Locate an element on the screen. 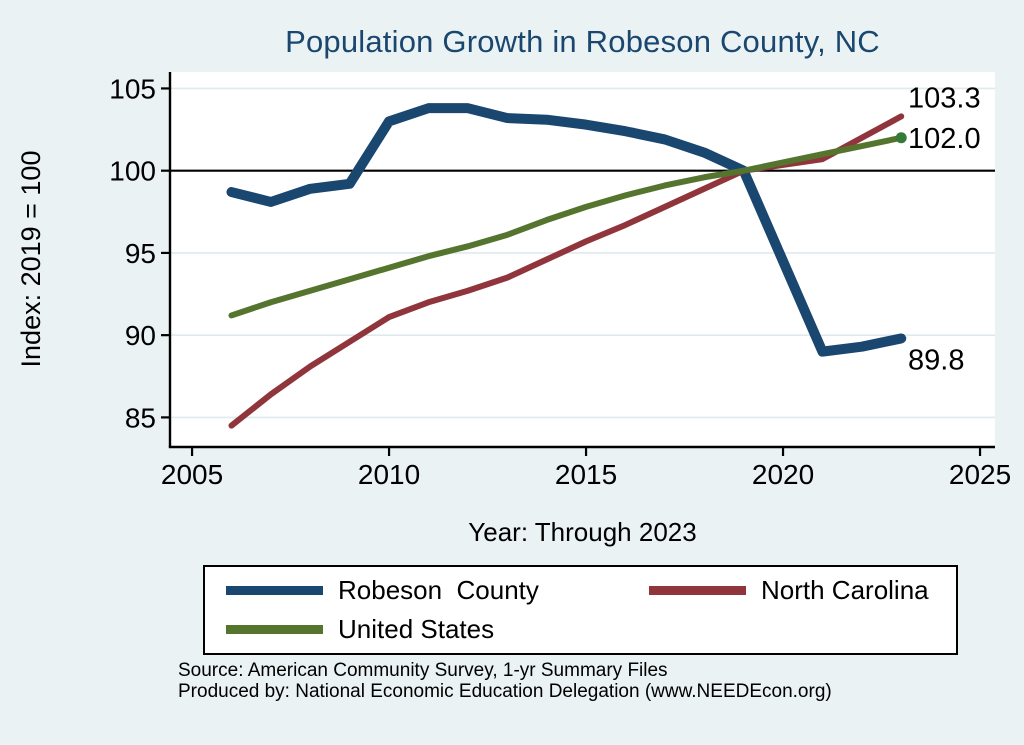  x-tick-label: 2015 is located at coordinates (586, 474).